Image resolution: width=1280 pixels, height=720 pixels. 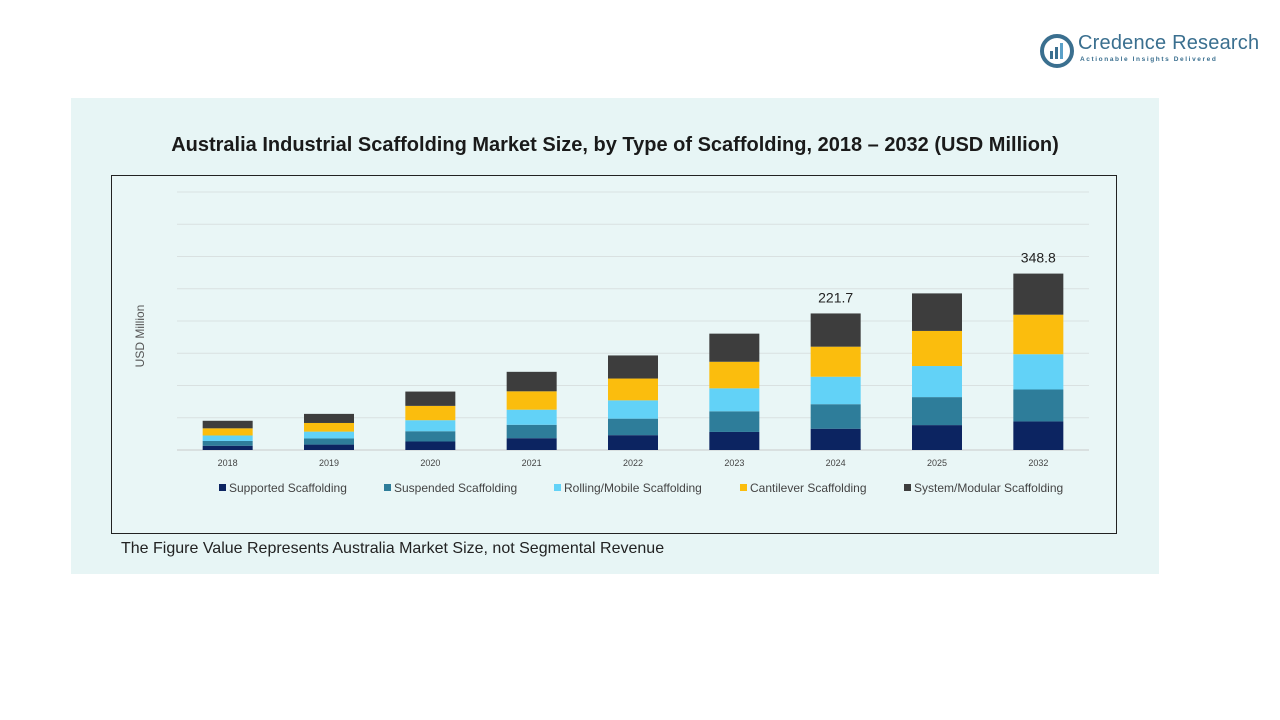 I want to click on legend-item: Cantilever Scaffolding, so click(x=803, y=488).